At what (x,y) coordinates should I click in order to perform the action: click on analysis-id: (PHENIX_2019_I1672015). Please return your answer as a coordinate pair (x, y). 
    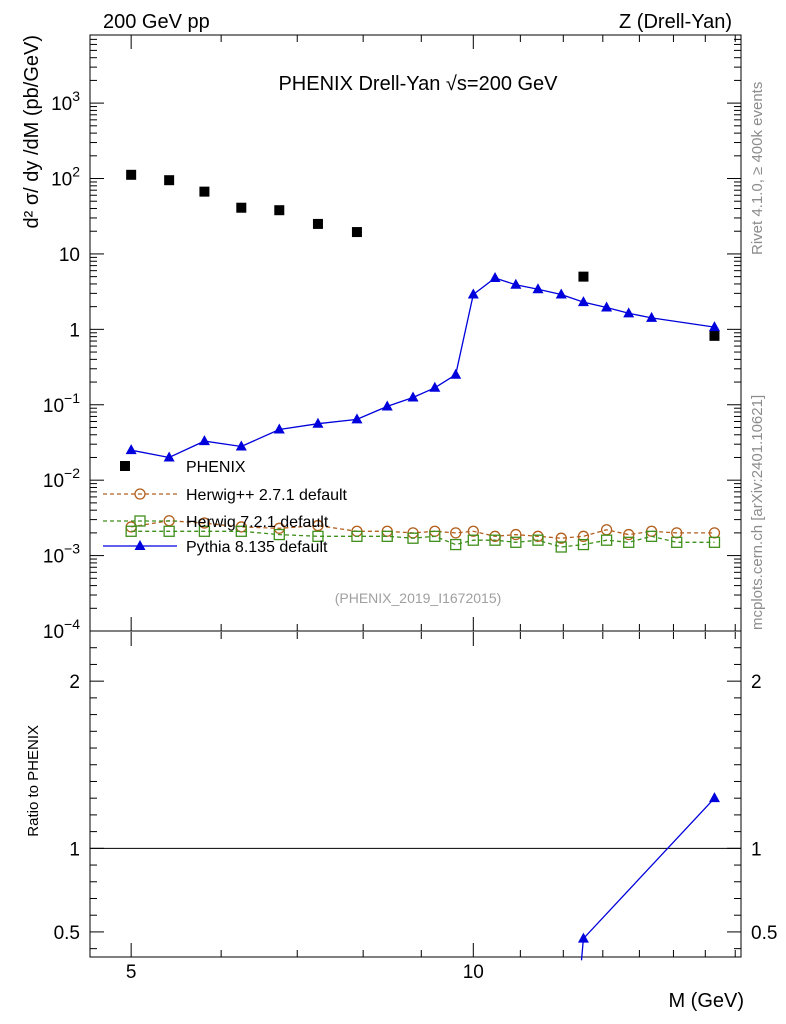
    Looking at the image, I should click on (418, 598).